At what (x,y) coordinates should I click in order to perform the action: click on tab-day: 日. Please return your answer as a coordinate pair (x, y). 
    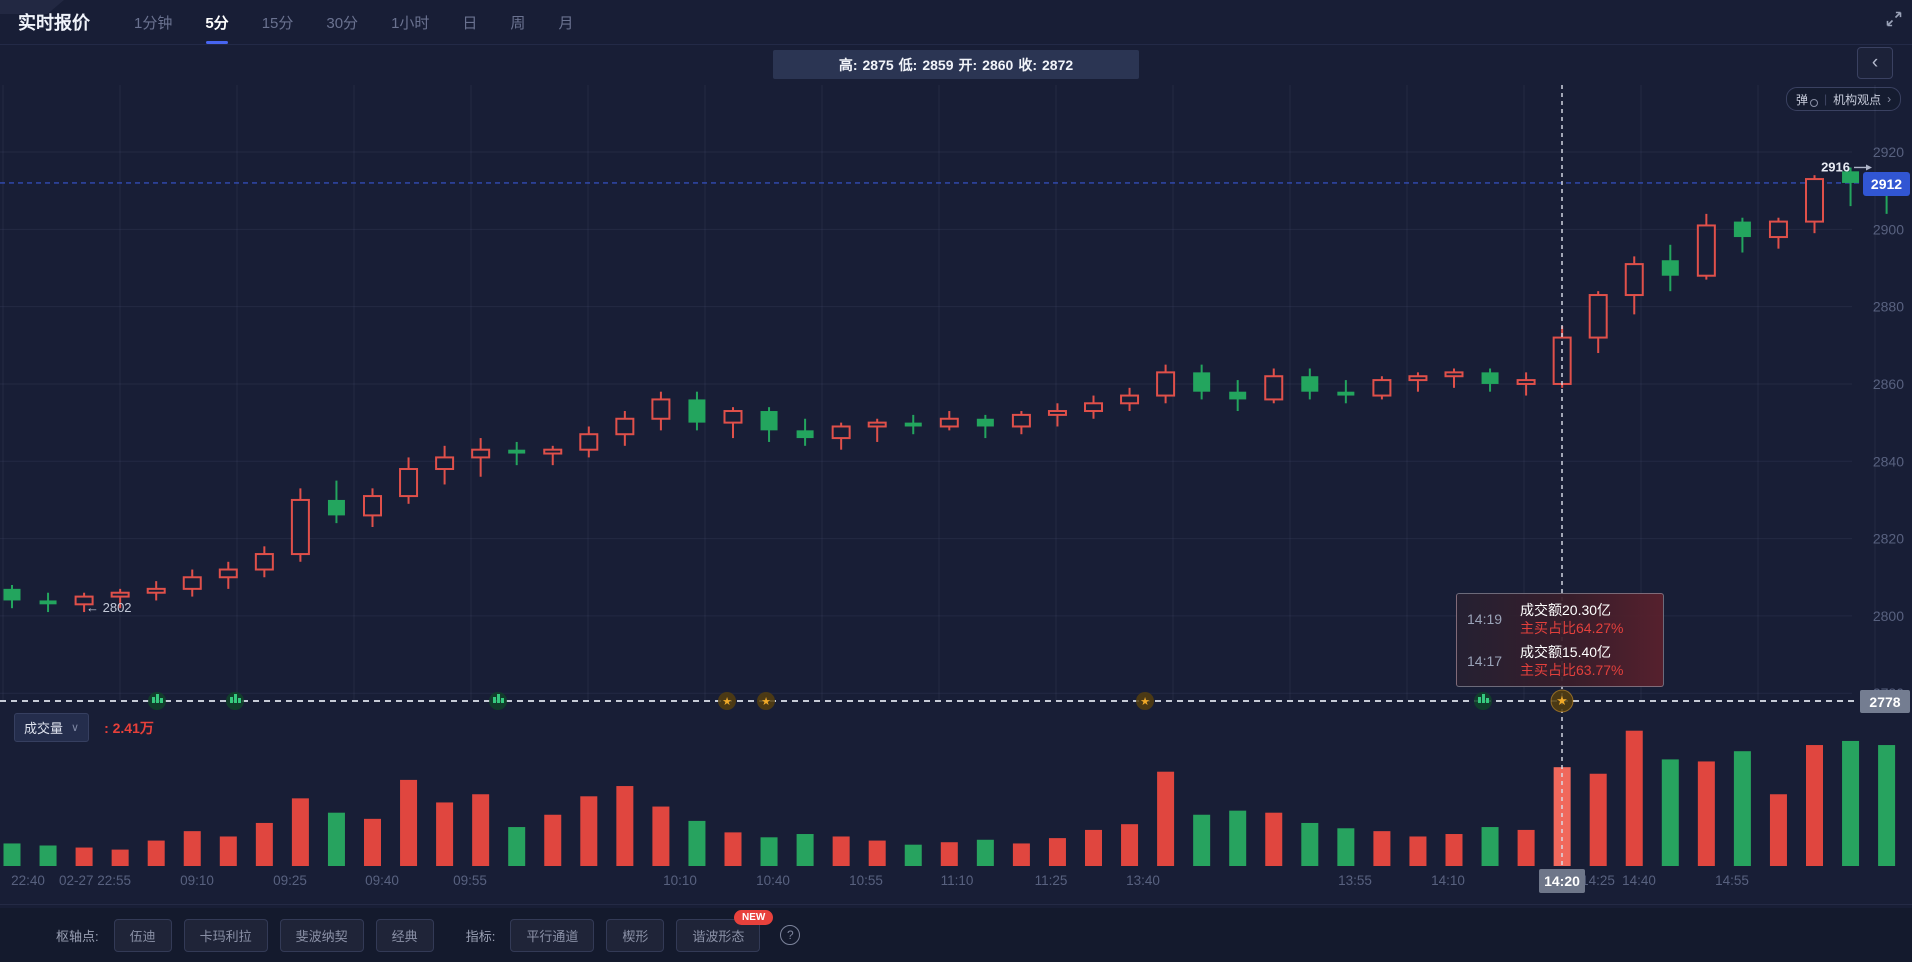
    Looking at the image, I should click on (470, 23).